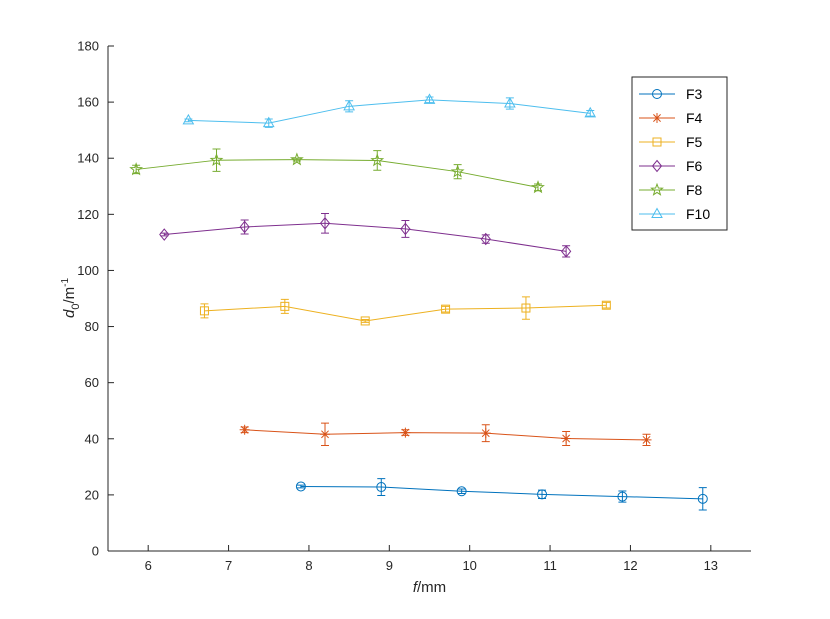 The height and width of the screenshot is (619, 830). I want to click on x-axis-unit: /mm, so click(431, 587).